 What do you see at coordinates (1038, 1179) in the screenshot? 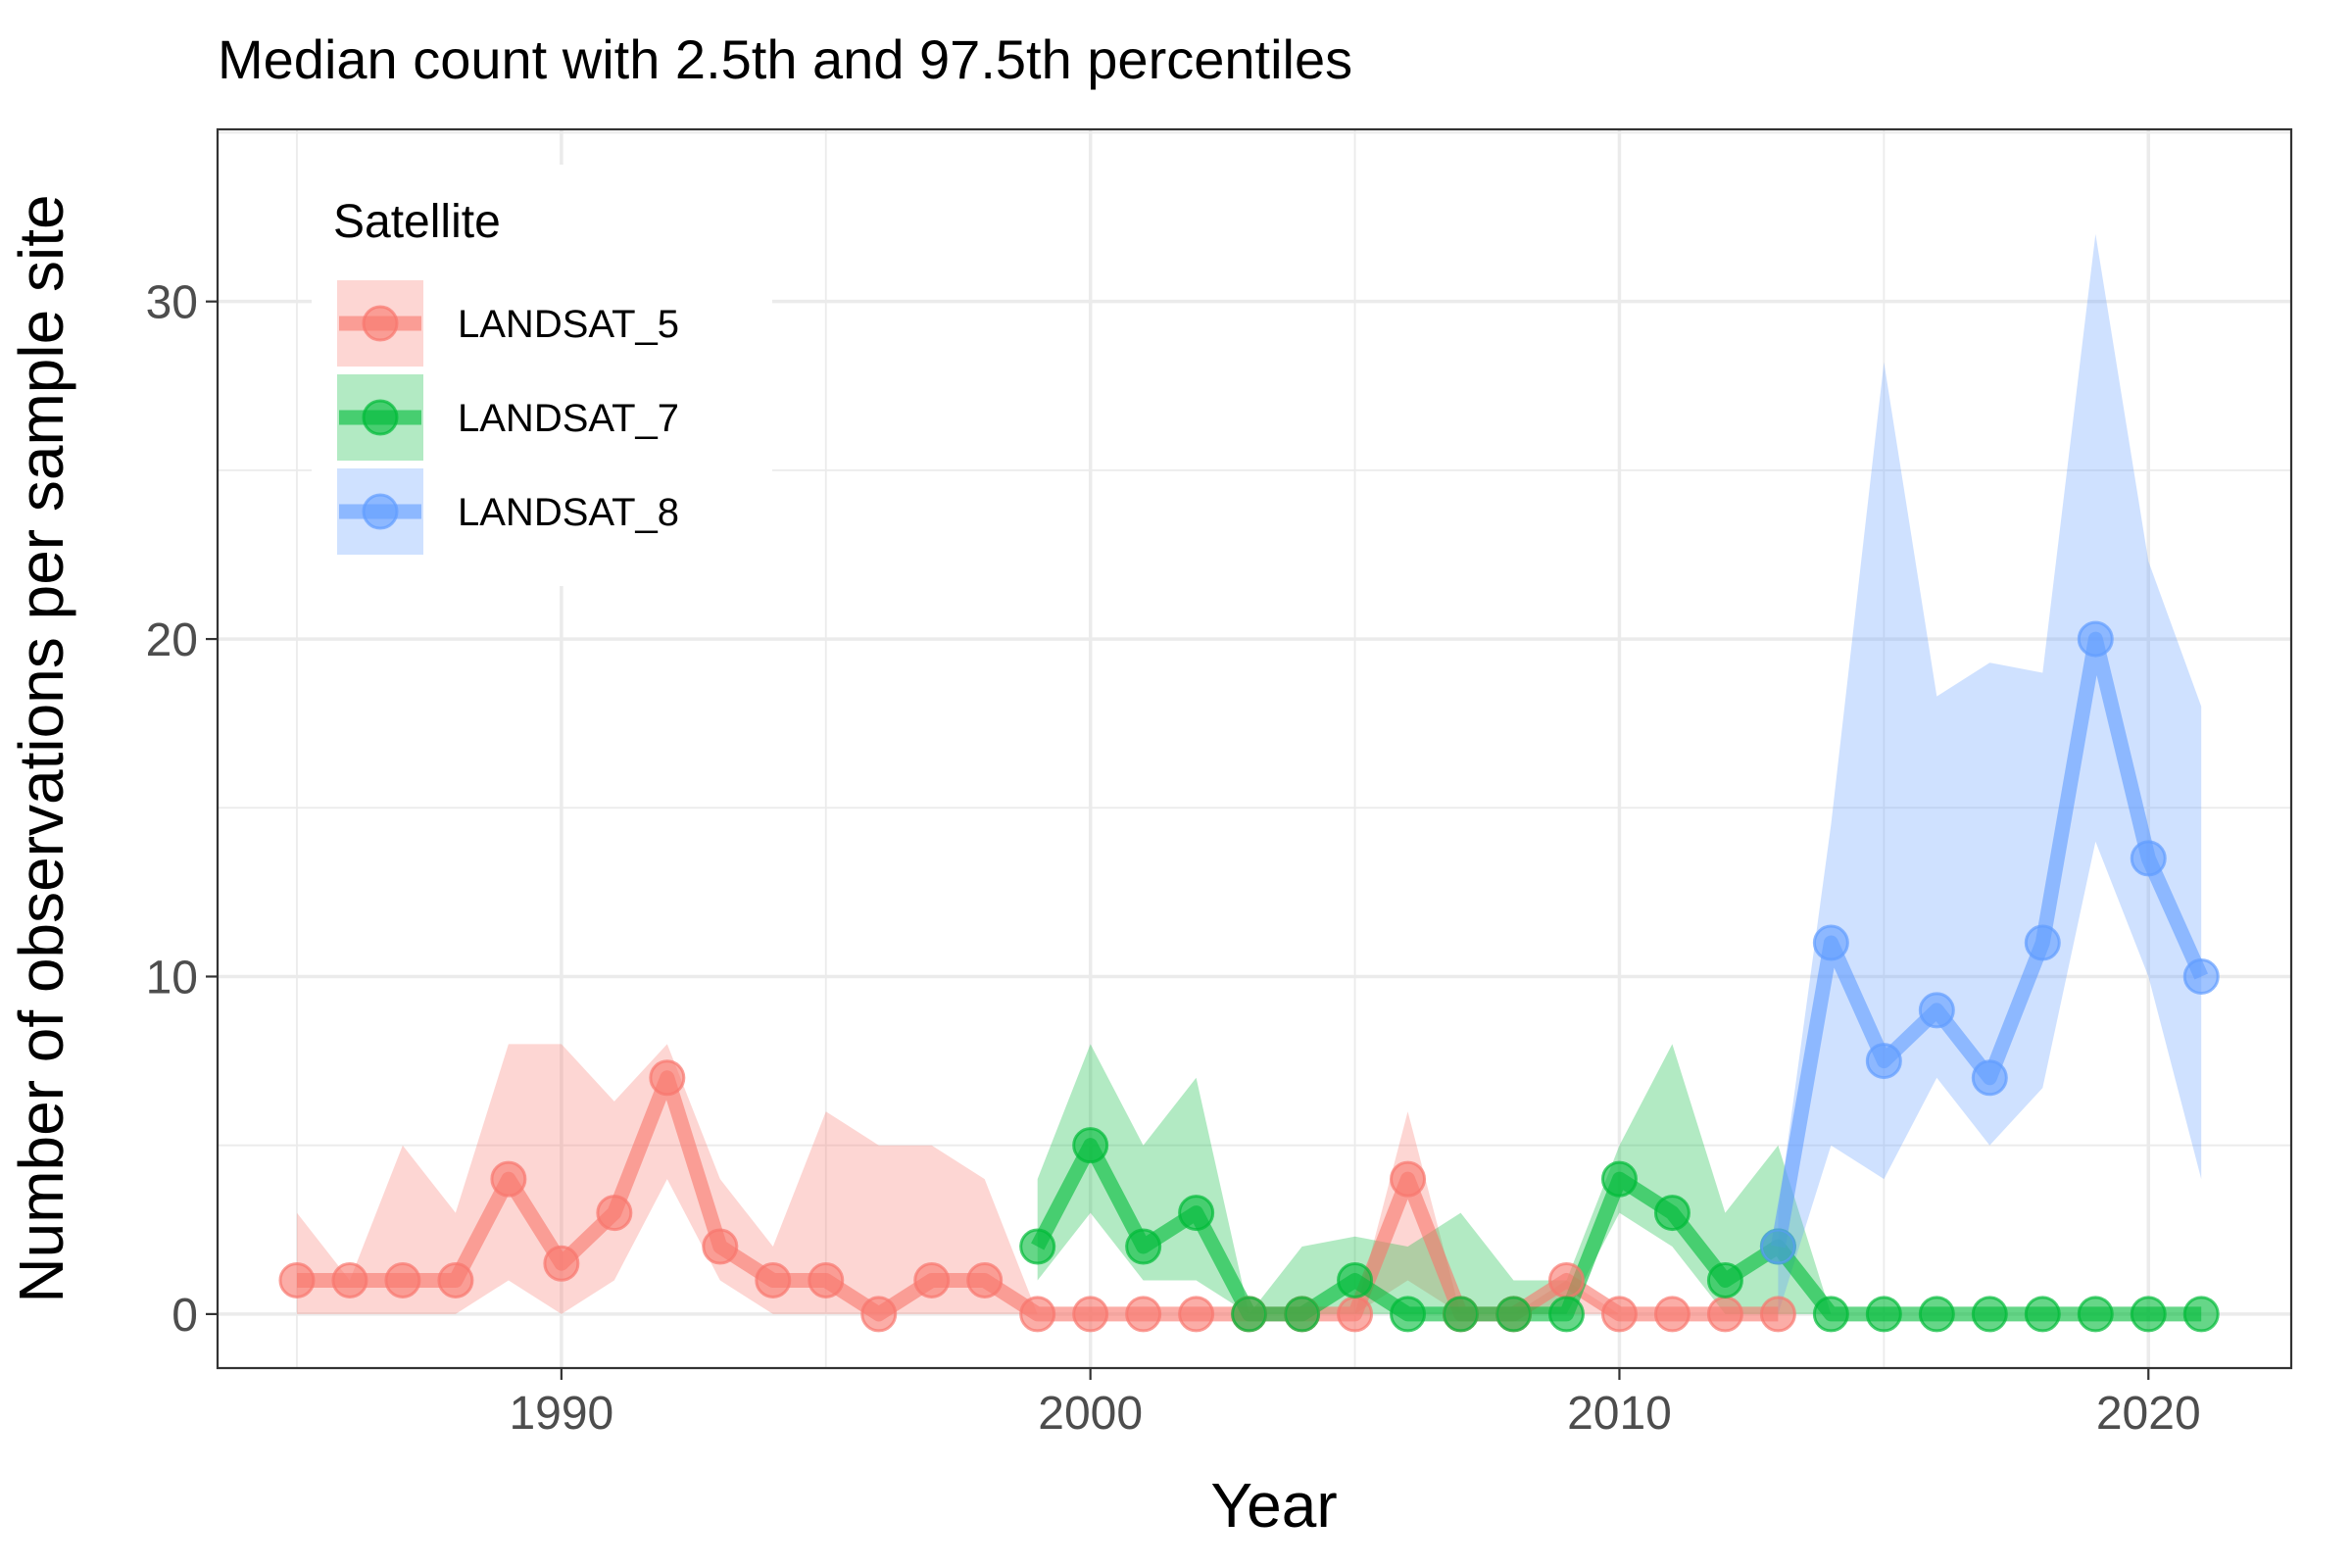
I see `landsat-5-percentile-band` at bounding box center [1038, 1179].